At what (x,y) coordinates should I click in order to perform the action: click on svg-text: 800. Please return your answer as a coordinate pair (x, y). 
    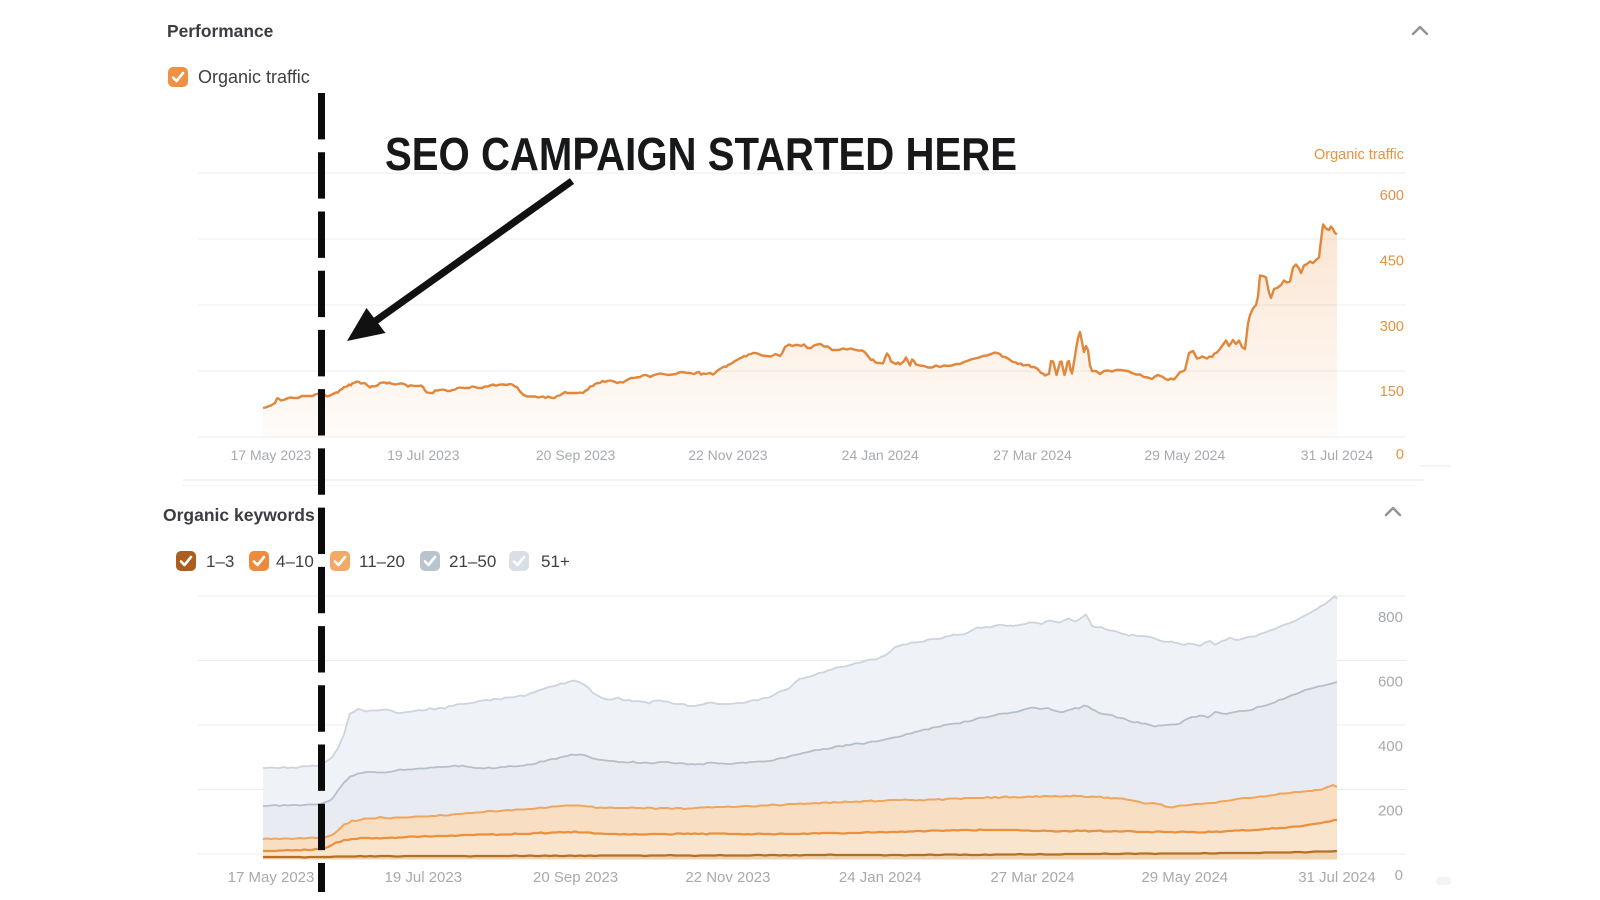
    Looking at the image, I should click on (1390, 617).